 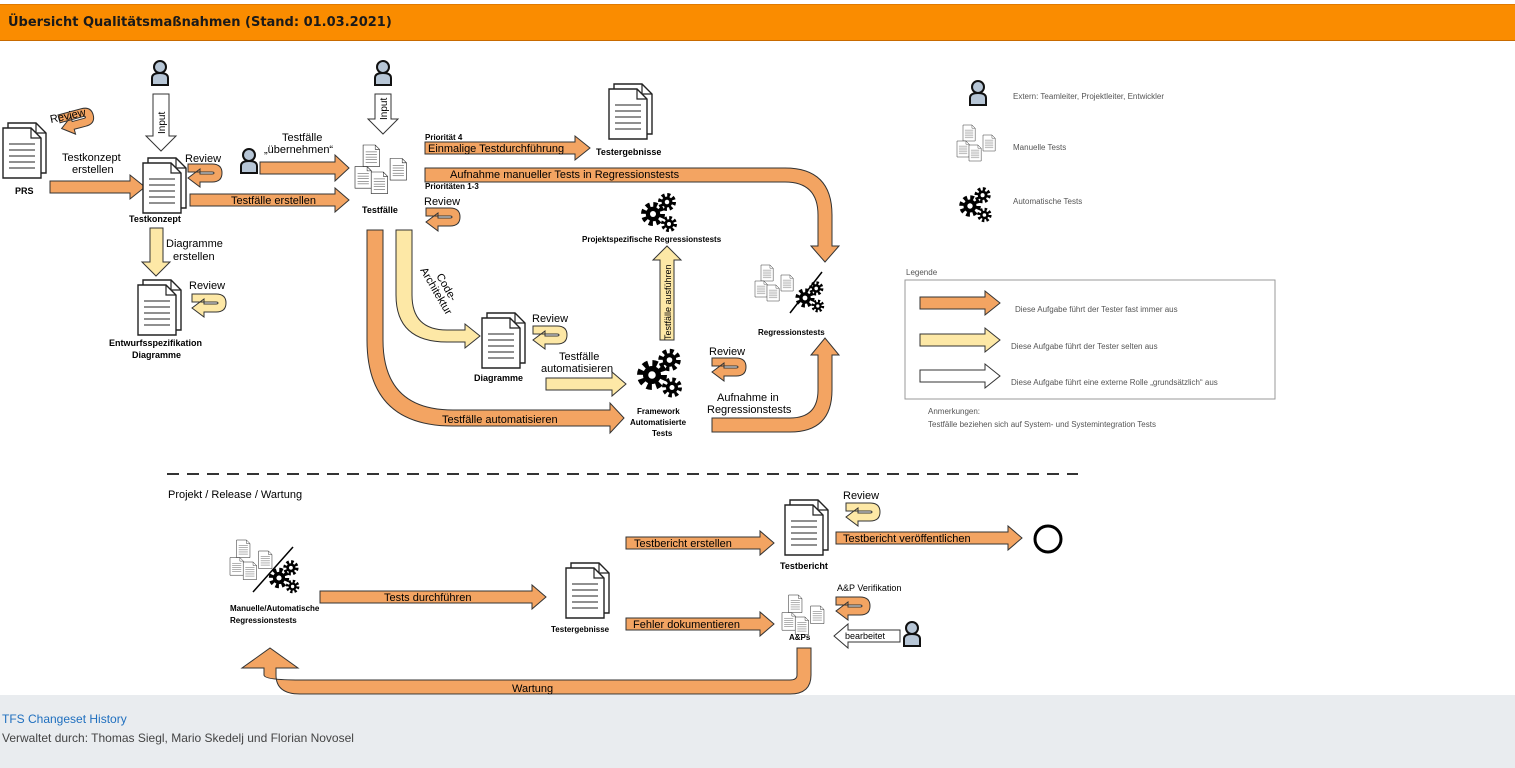 I want to click on tfs-changeset-link: TFS Changeset History, so click(x=64, y=719).